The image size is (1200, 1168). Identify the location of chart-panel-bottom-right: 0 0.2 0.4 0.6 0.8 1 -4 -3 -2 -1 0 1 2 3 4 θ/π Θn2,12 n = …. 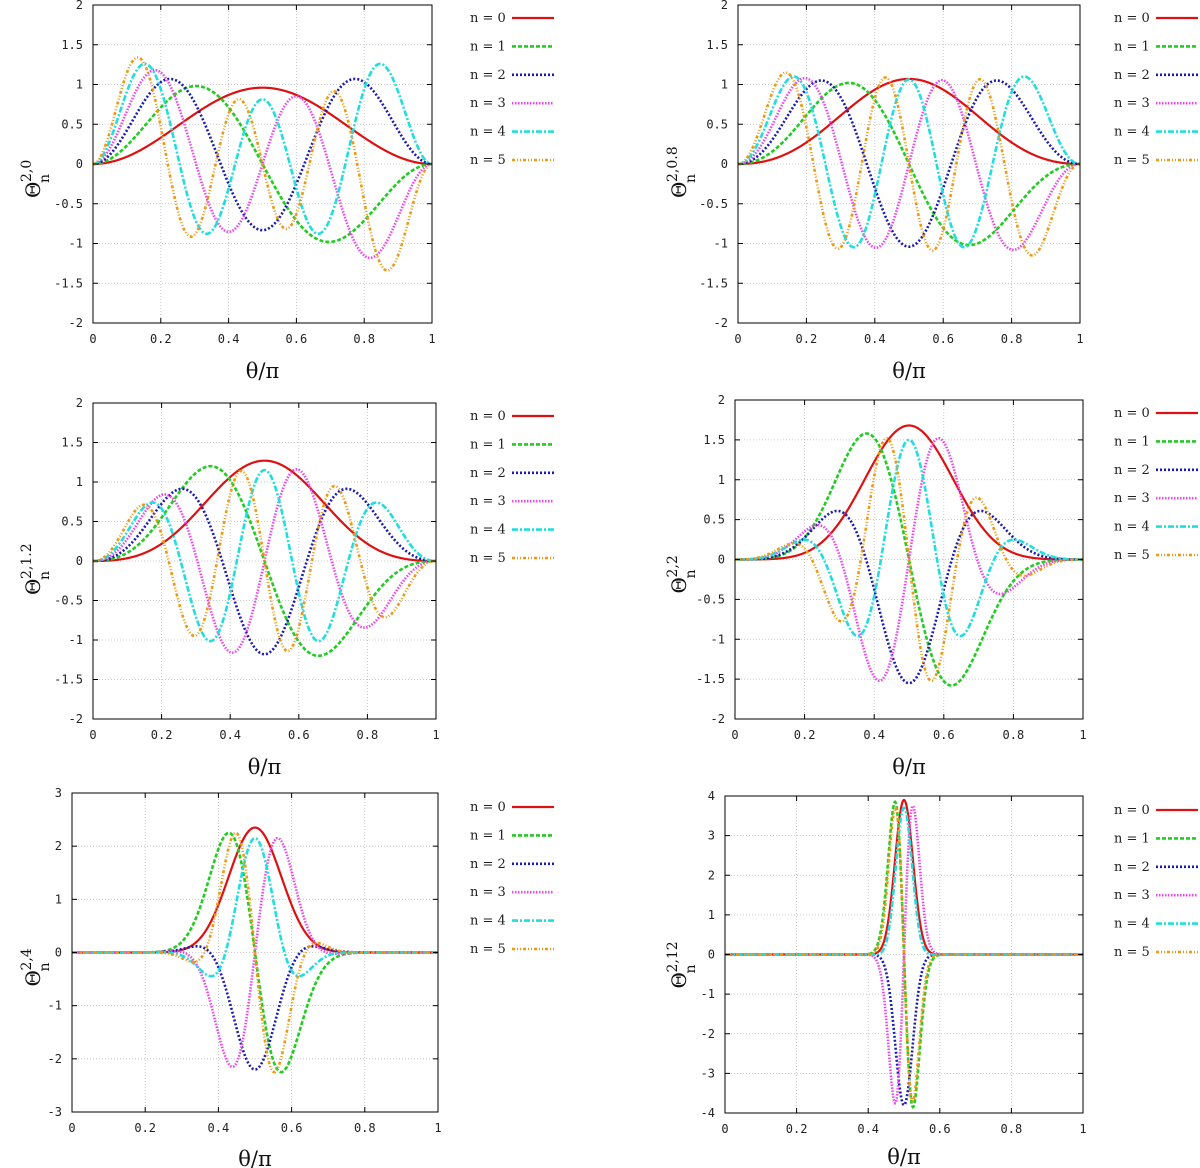
(931, 978).